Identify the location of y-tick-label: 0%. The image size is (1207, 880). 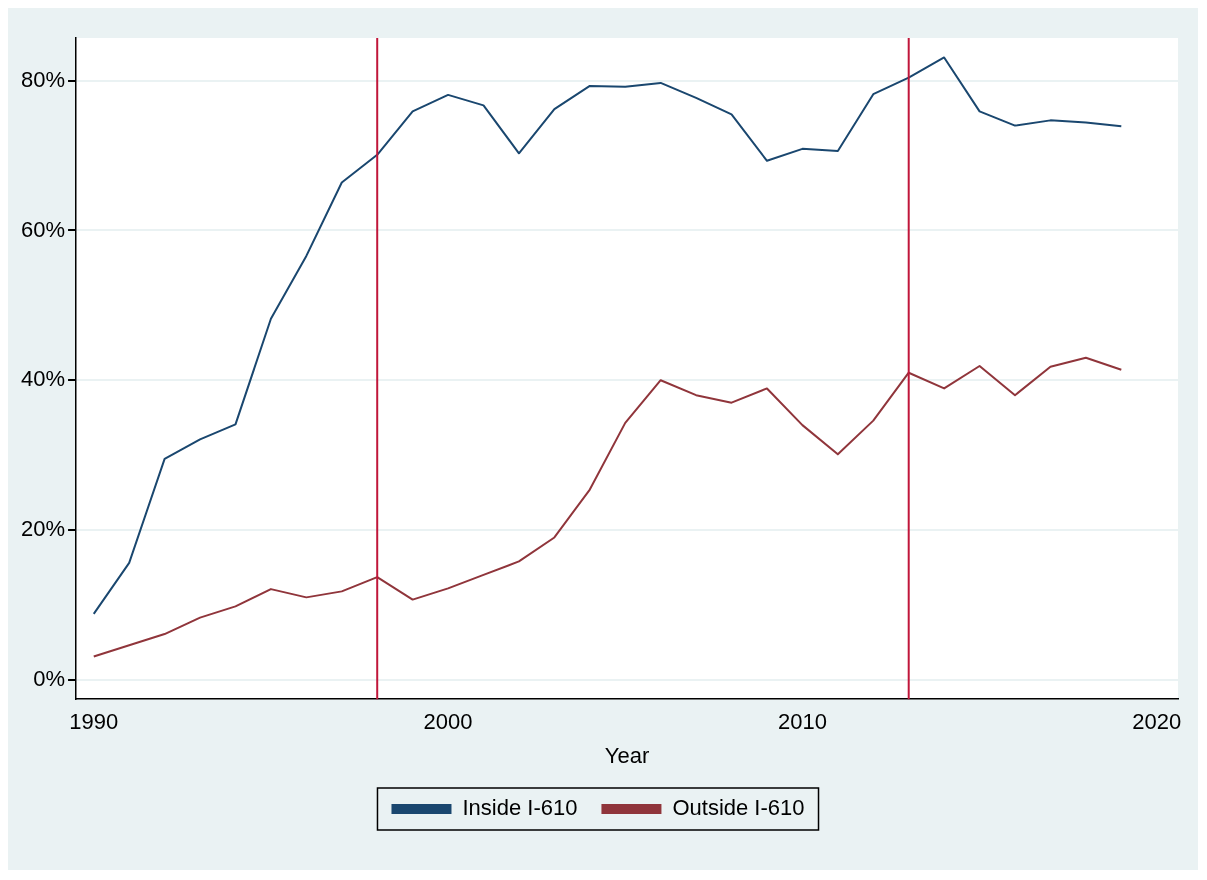
(49, 678).